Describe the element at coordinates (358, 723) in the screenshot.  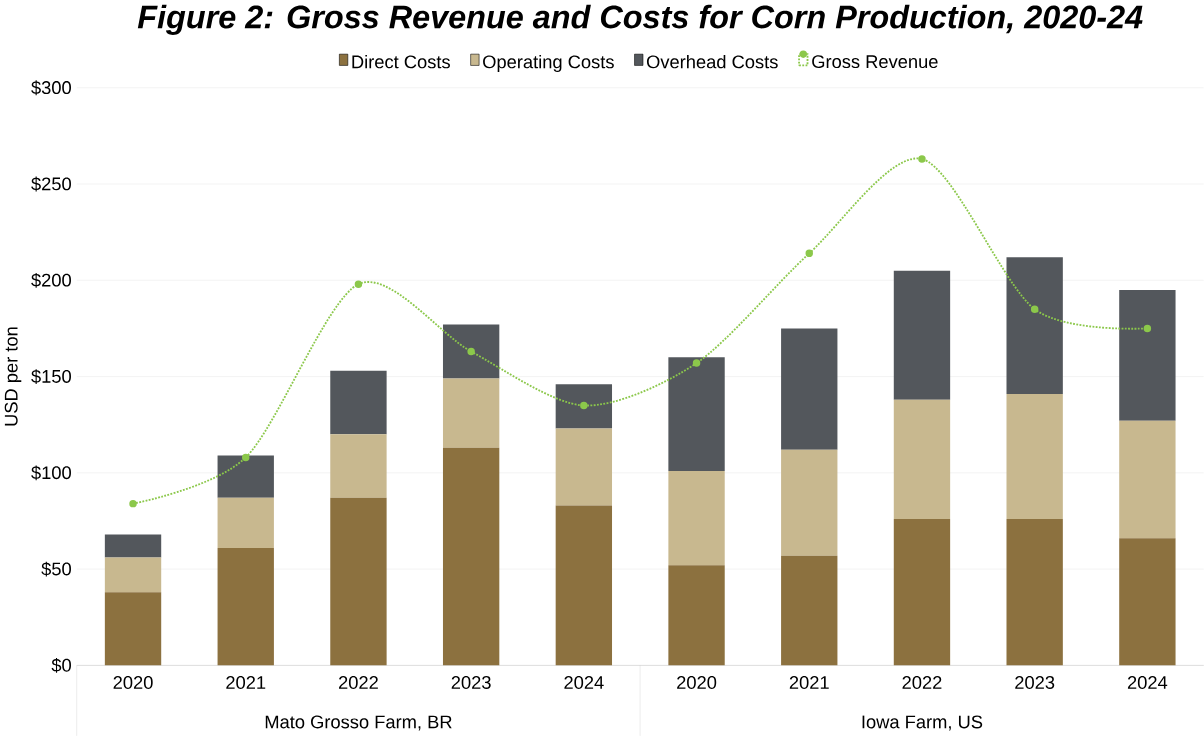
I see `text: Mato Grosso Farm, BR` at that location.